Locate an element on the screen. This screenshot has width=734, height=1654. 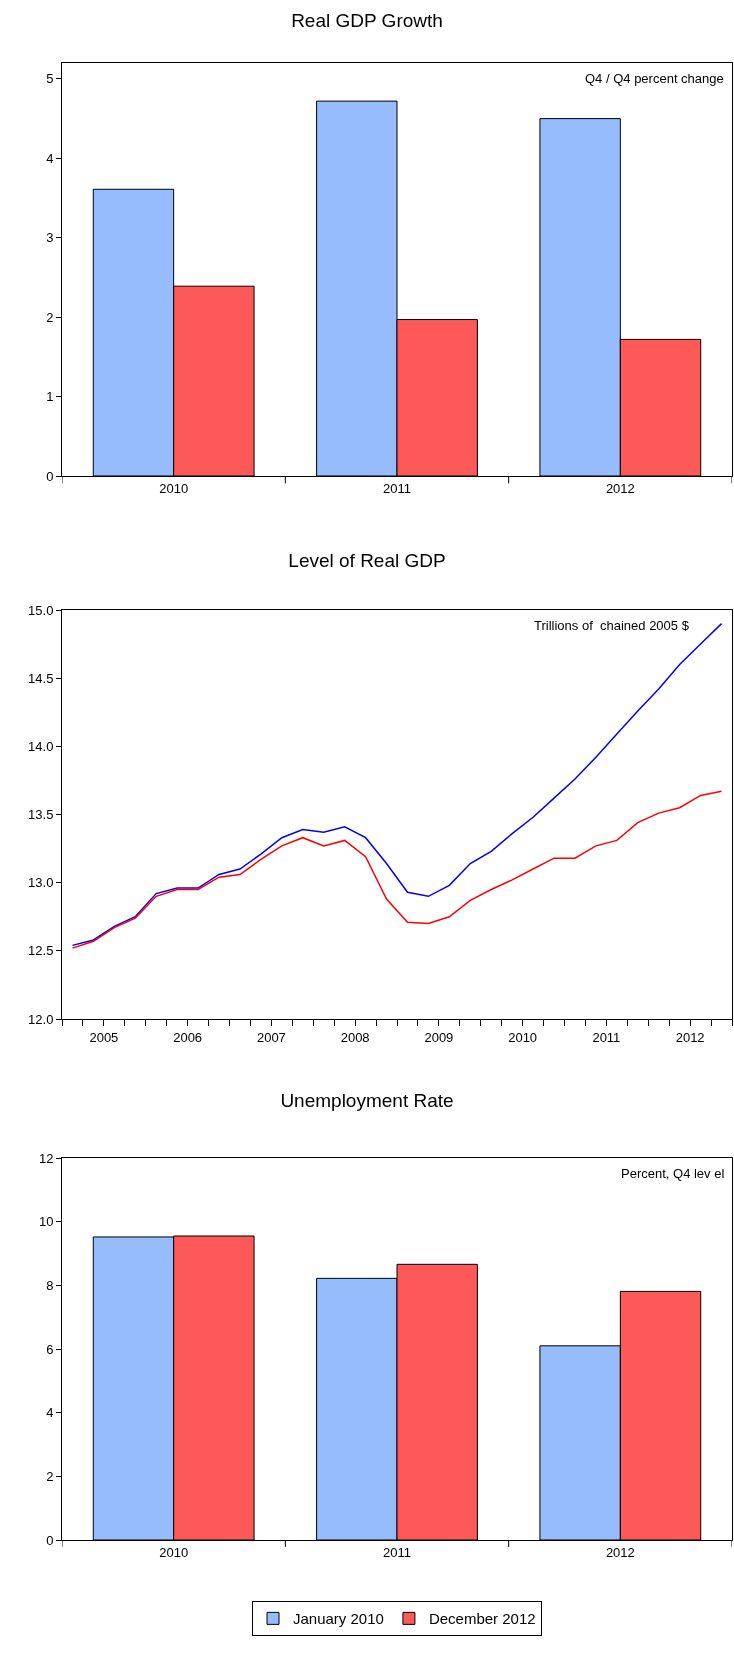
y-tick-label: 12.0 is located at coordinates (41, 1019).